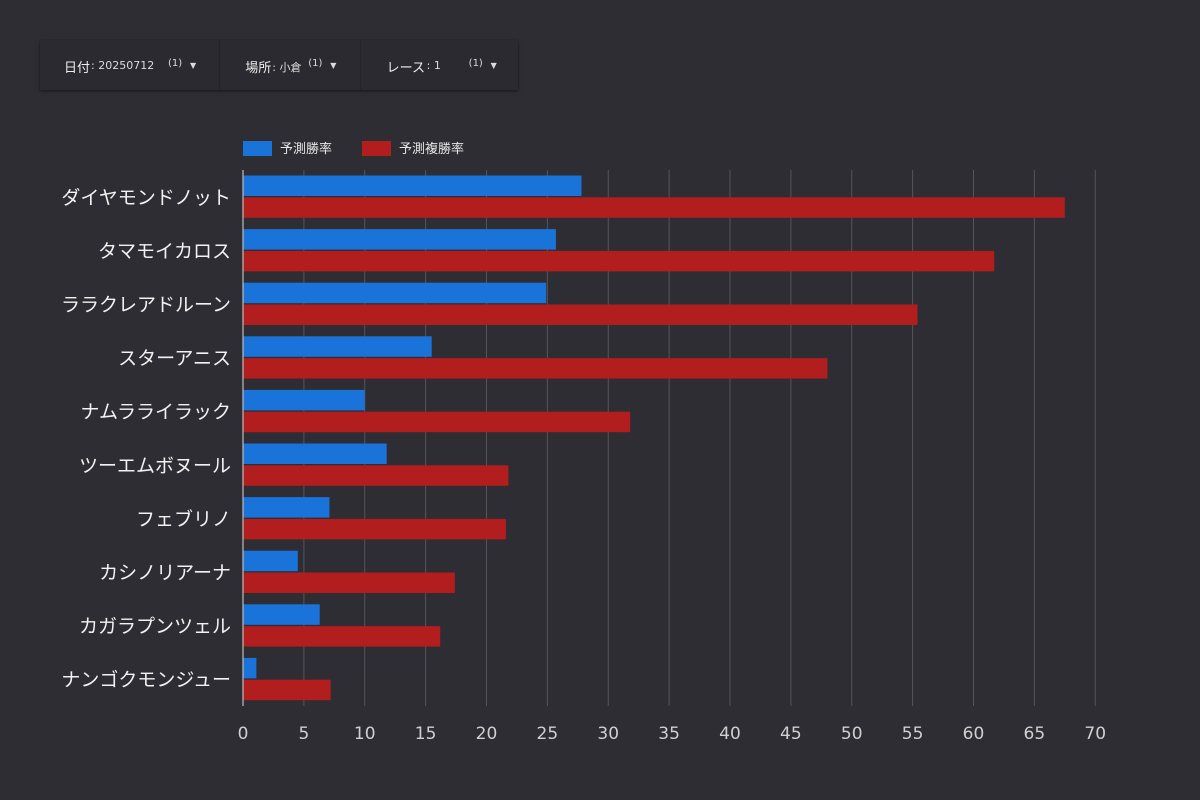  I want to click on legend-label: 予測勝率, so click(306, 149).